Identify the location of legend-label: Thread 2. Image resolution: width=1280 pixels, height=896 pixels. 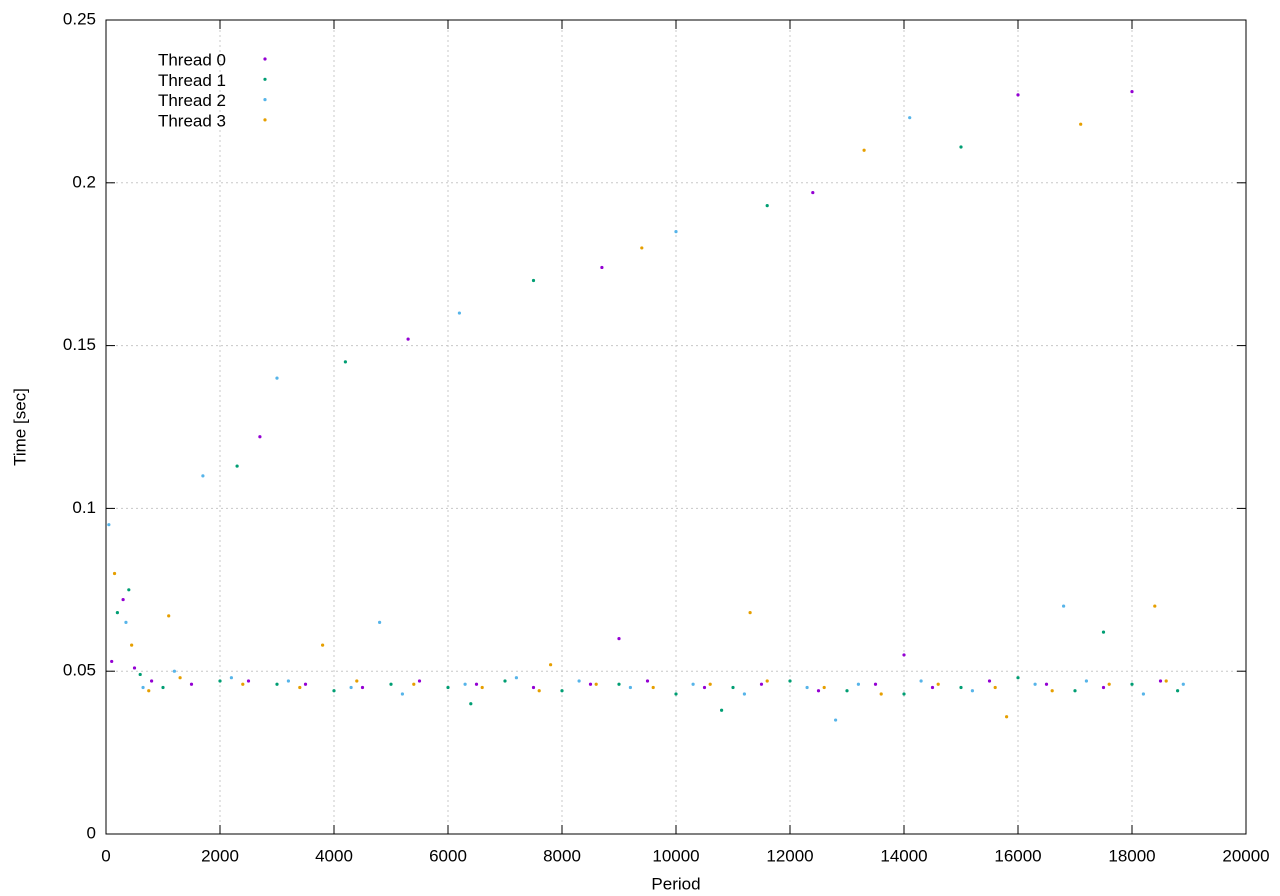
(192, 100).